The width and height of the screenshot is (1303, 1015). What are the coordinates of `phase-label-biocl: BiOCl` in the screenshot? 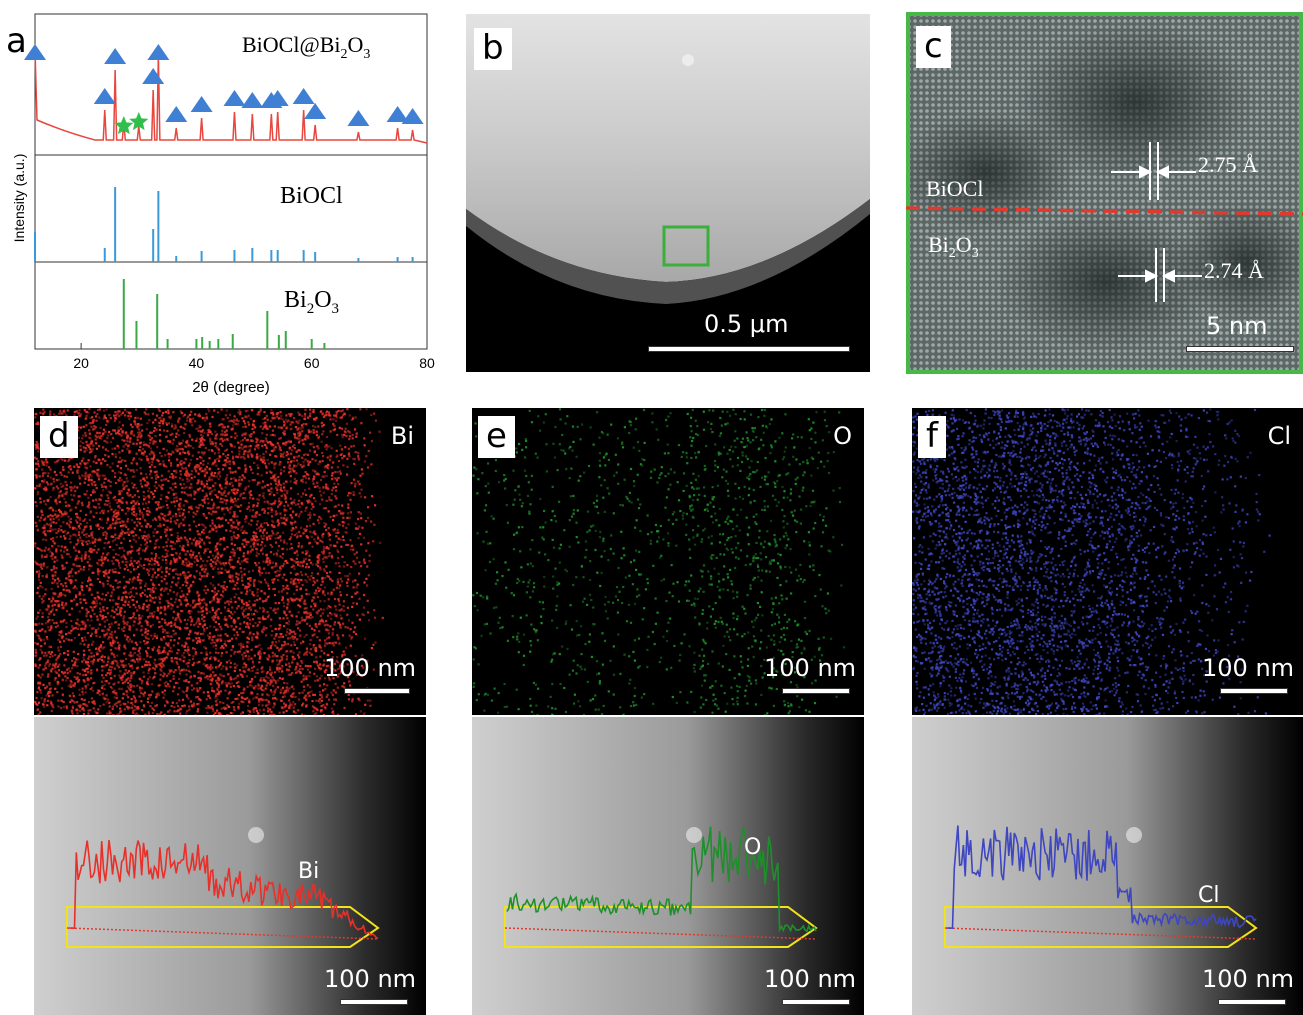 It's located at (954, 188).